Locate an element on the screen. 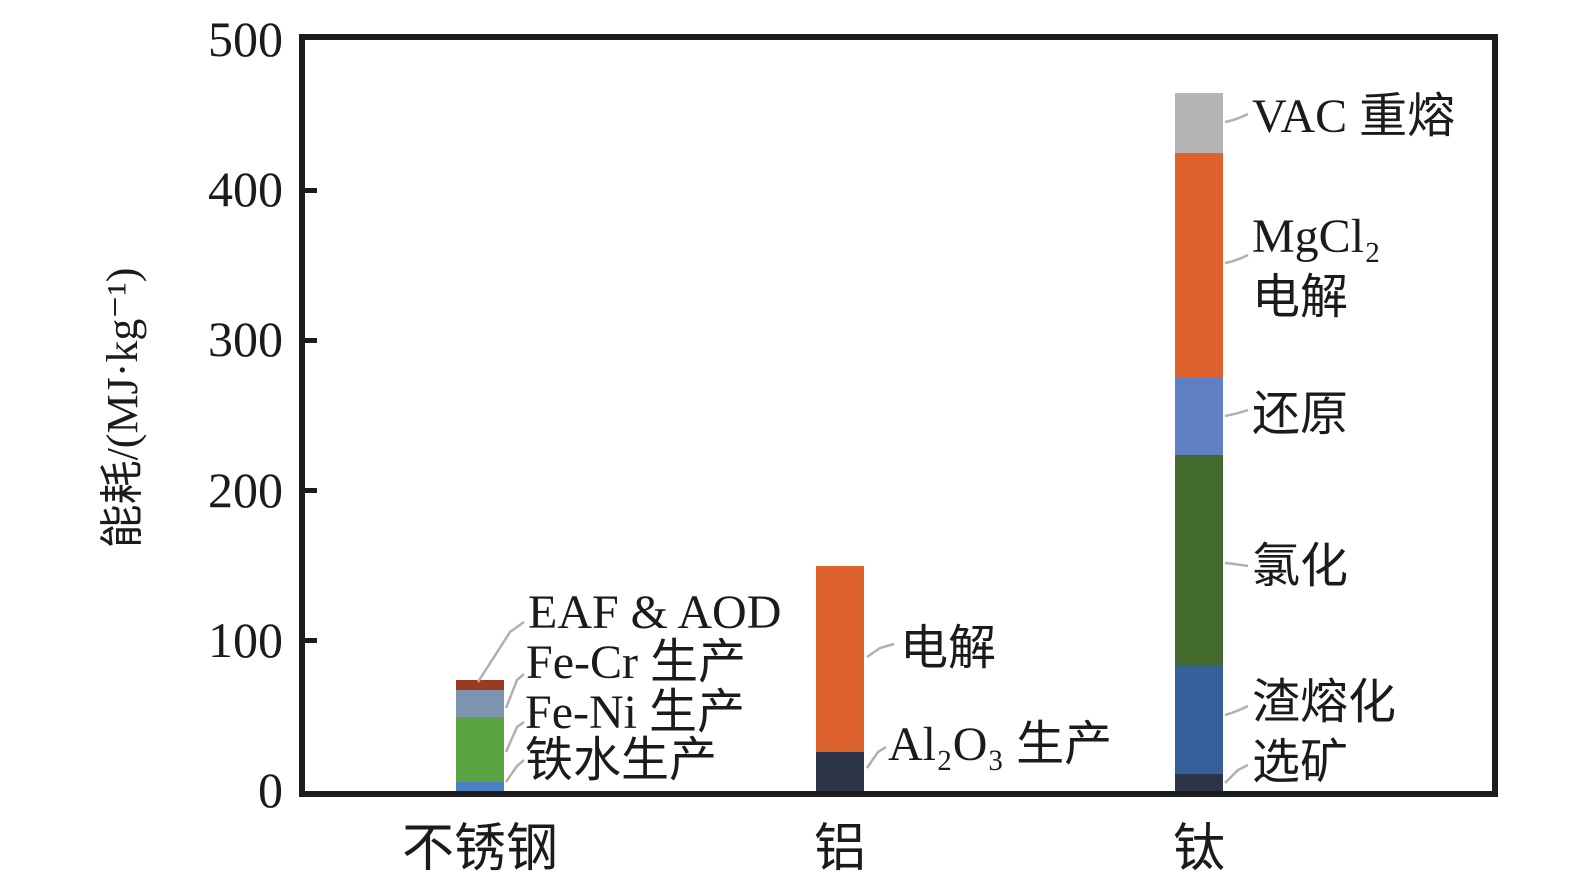 This screenshot has height=882, width=1575. annotation-eaf-aod: EAF & AOD is located at coordinates (654, 612).